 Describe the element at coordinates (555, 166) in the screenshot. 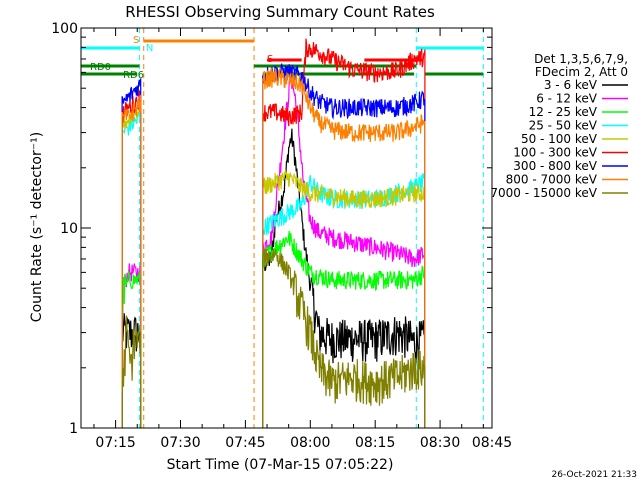

I see `legend-entry-label: 300 - 800 keV` at that location.